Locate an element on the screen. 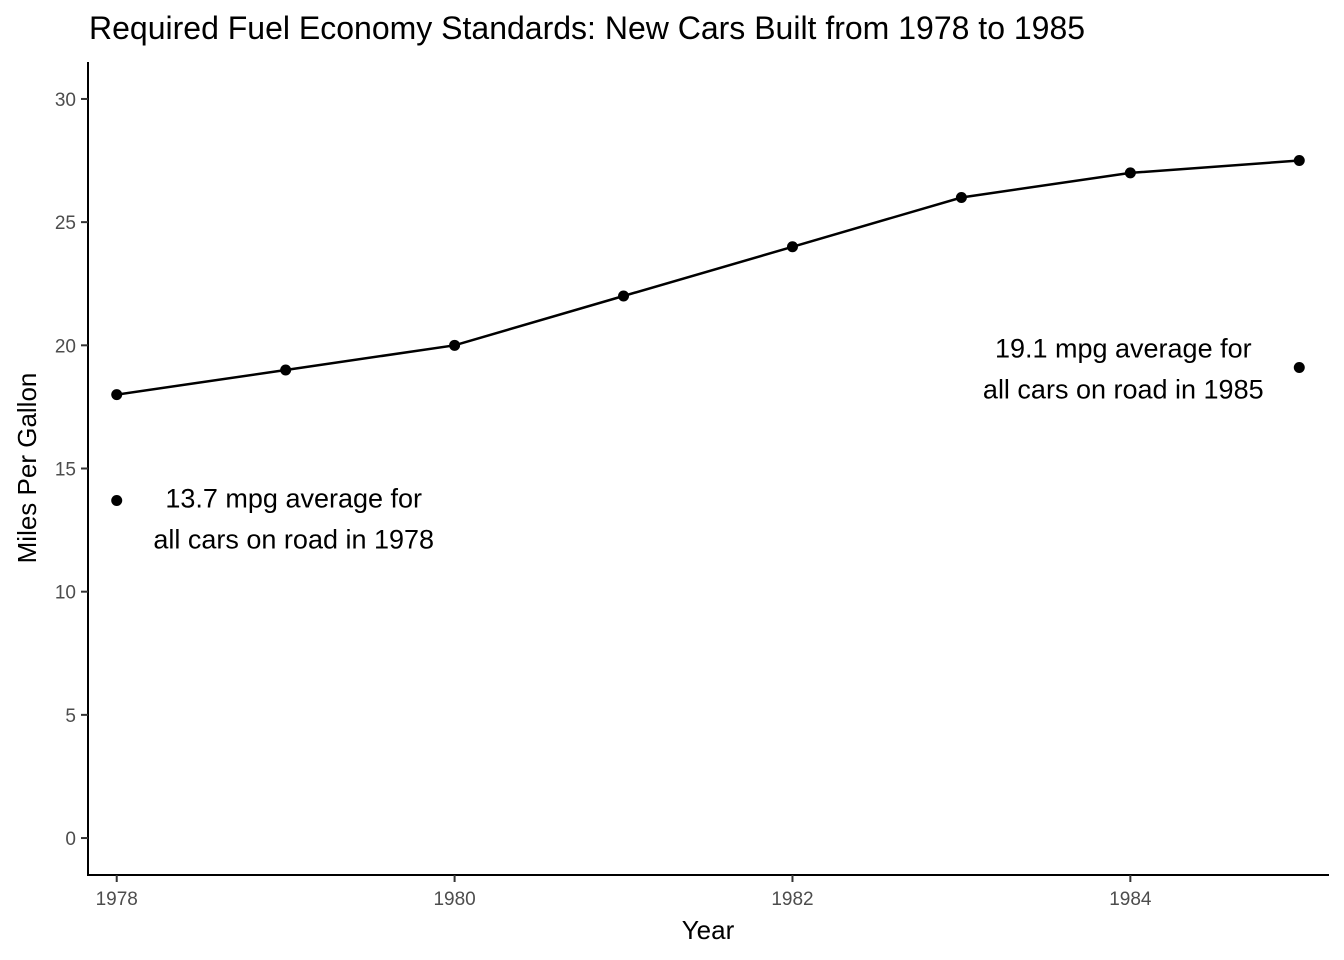 The height and width of the screenshot is (960, 1344). y-tick-label: 20 is located at coordinates (65, 346).